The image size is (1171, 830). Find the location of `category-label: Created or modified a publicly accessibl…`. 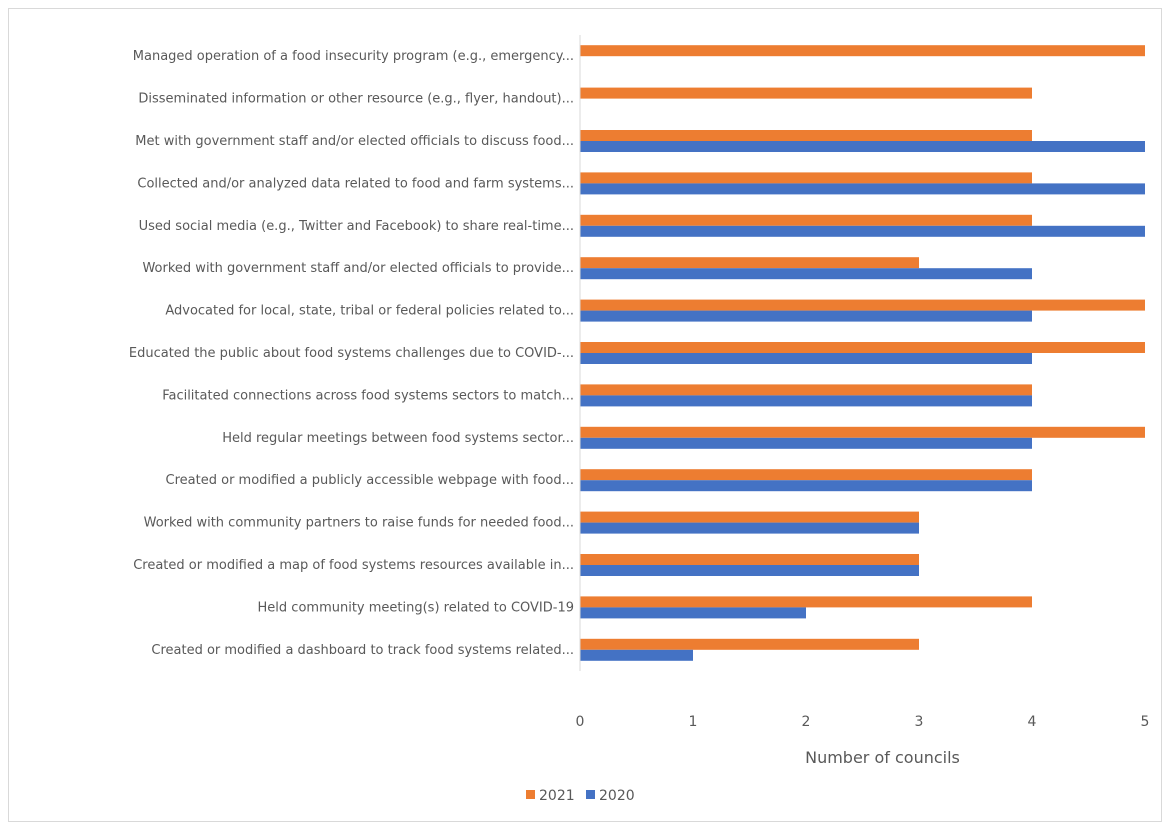

category-label: Created or modified a publicly accessibl… is located at coordinates (370, 480).